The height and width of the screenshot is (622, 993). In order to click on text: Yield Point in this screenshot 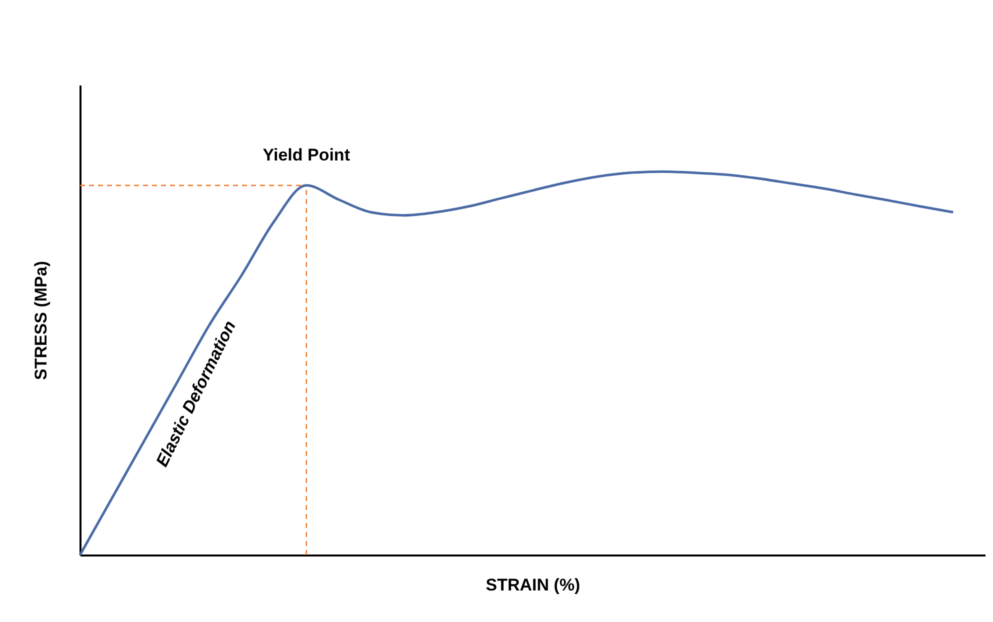, I will do `click(306, 154)`.